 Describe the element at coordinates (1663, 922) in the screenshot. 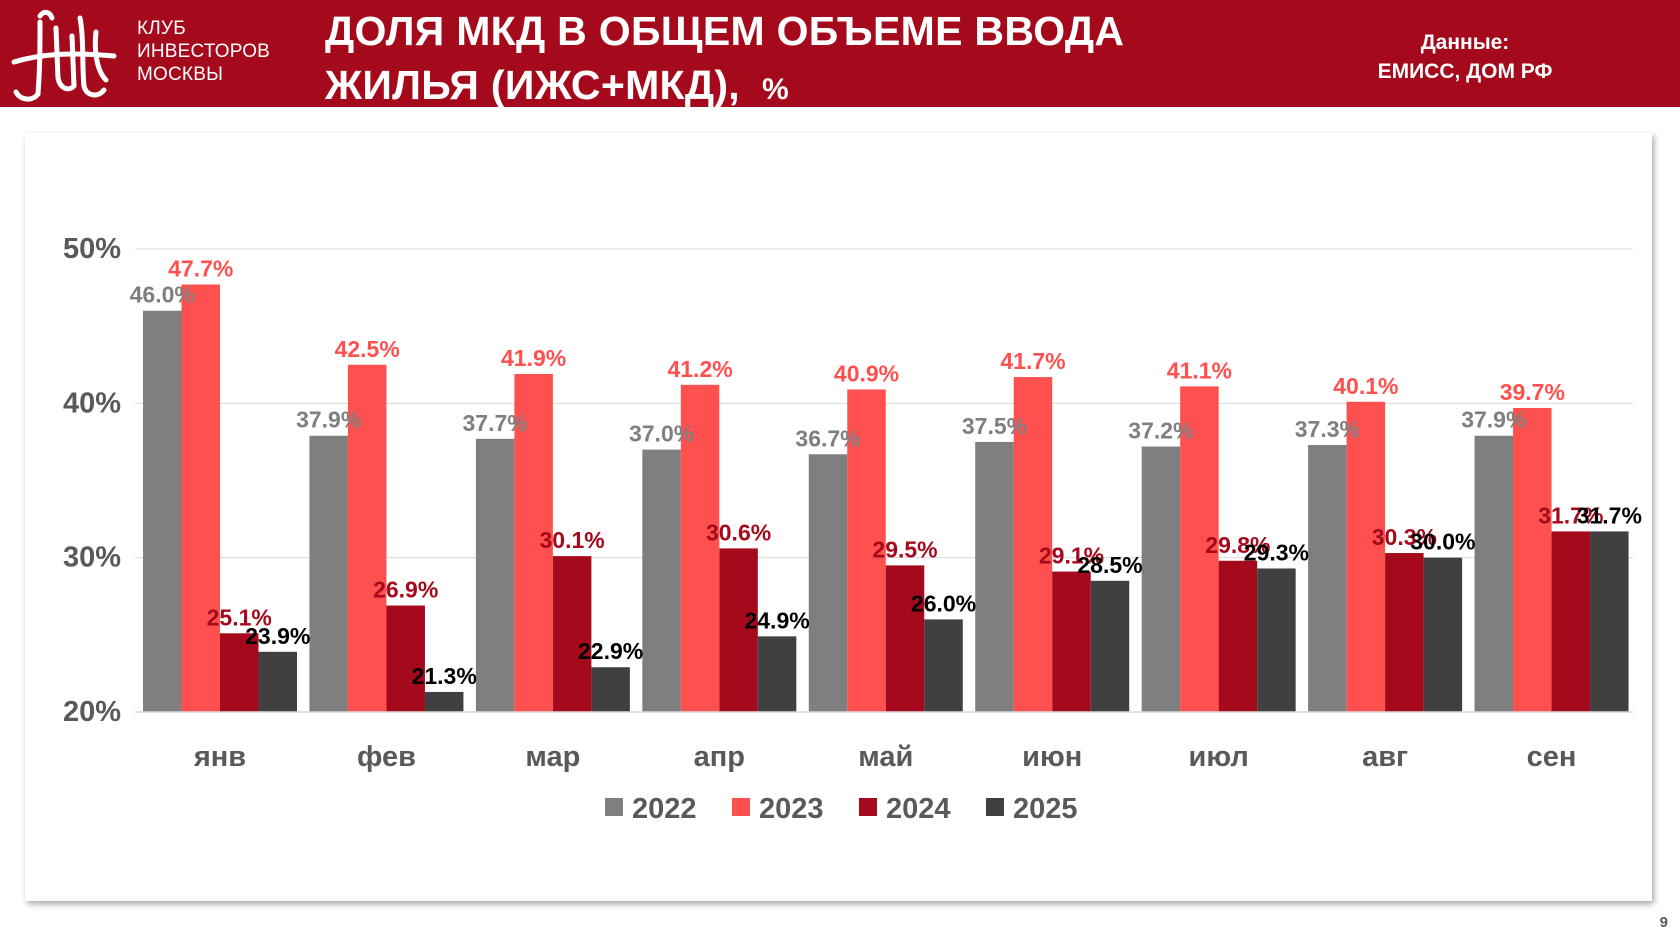

I see `page-number: 9` at that location.